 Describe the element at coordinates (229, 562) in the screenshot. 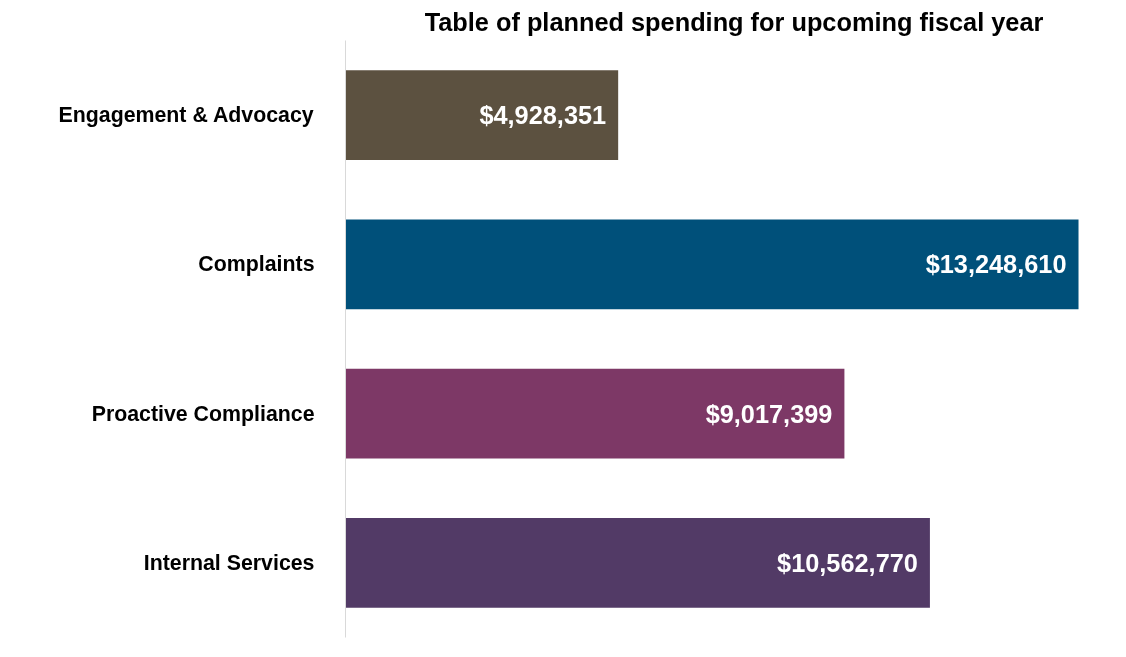

I see `y-tick-label: Internal Services` at that location.